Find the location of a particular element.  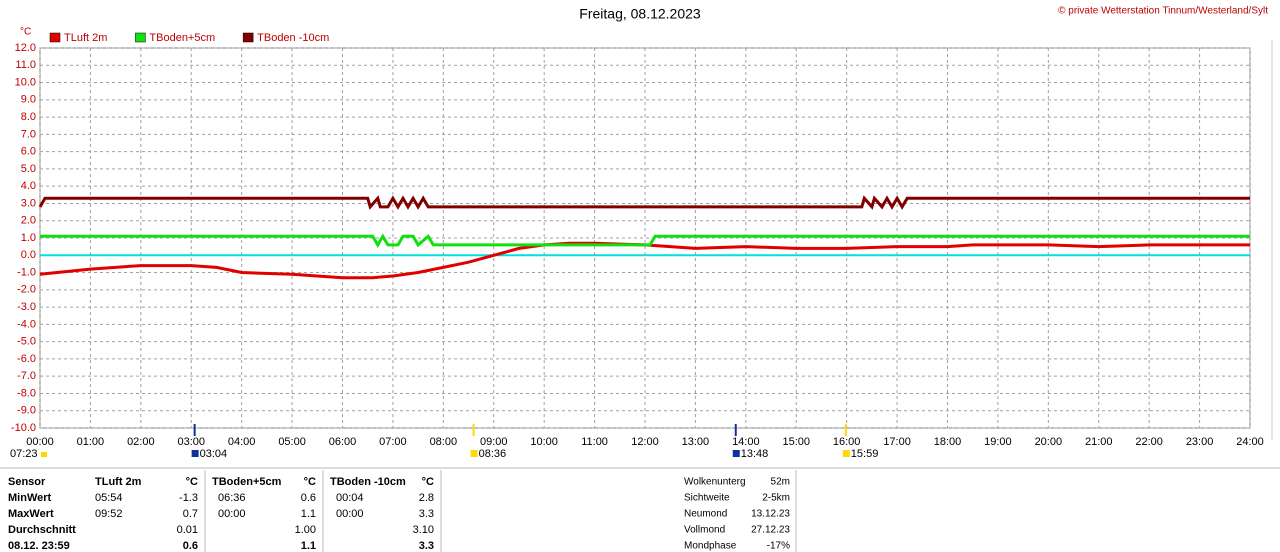

table-header: TBoden+5cm is located at coordinates (247, 482).